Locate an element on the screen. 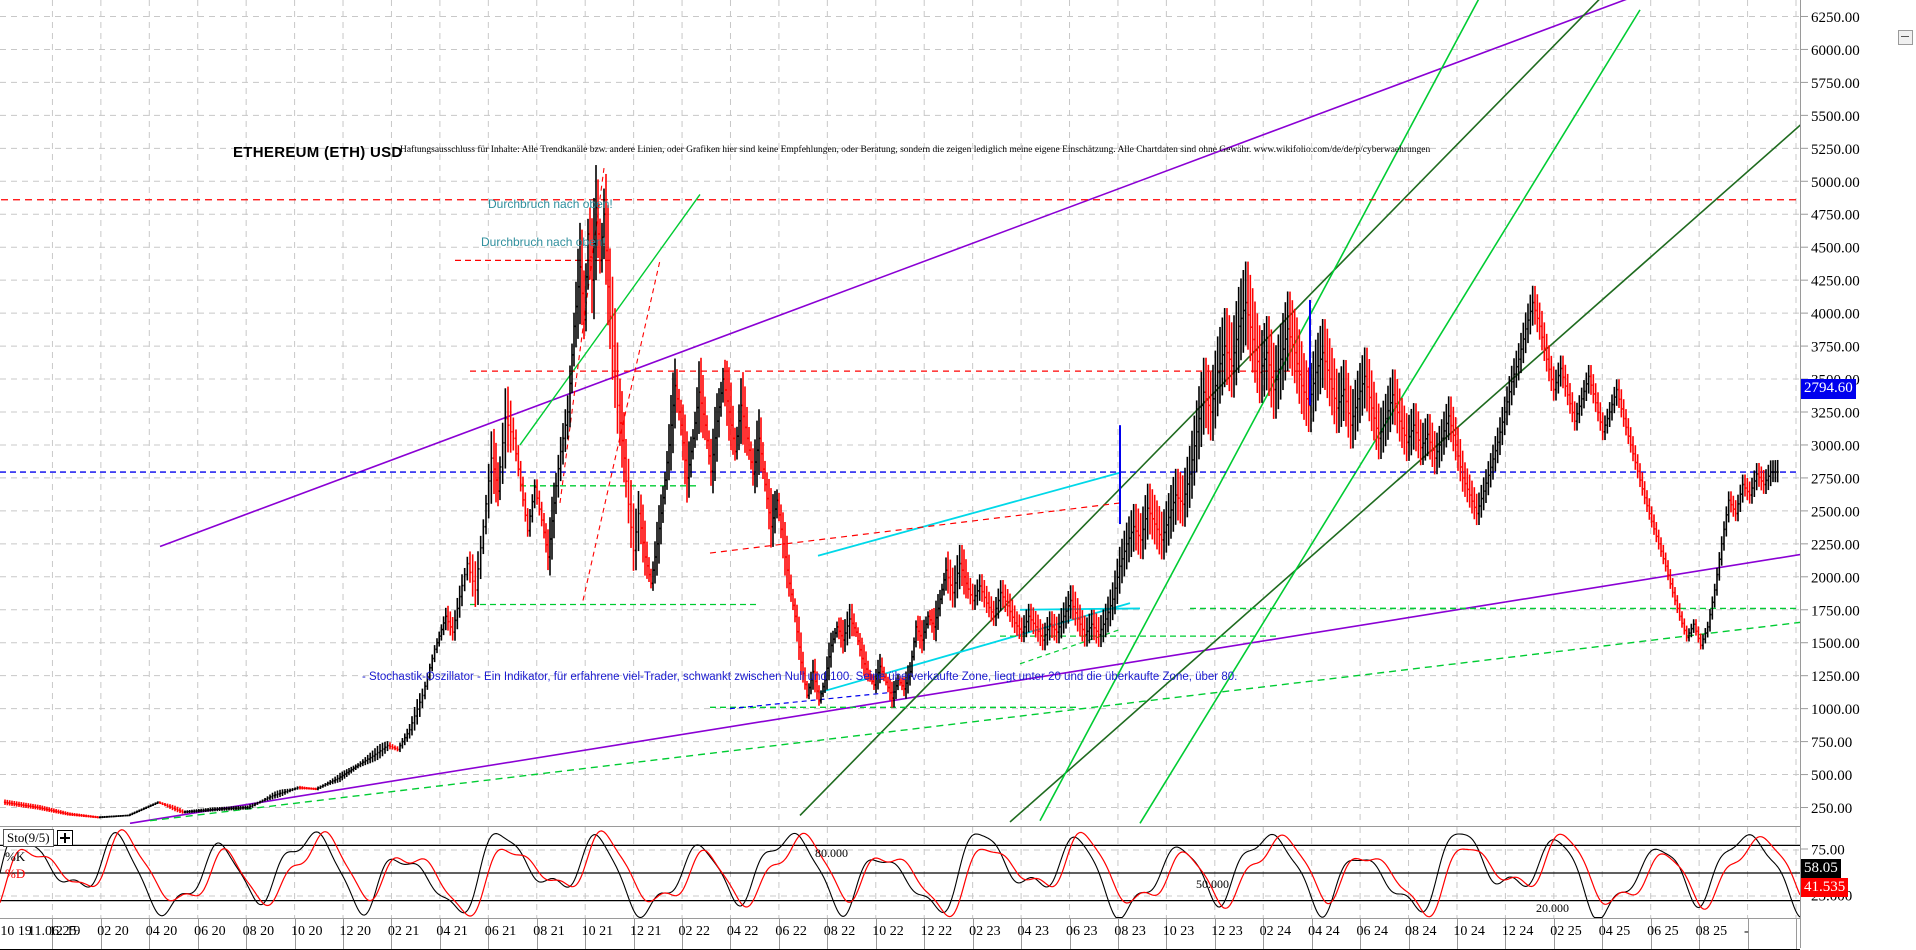 The height and width of the screenshot is (950, 1916). time-axis-tick: 04 24 is located at coordinates (1324, 931).